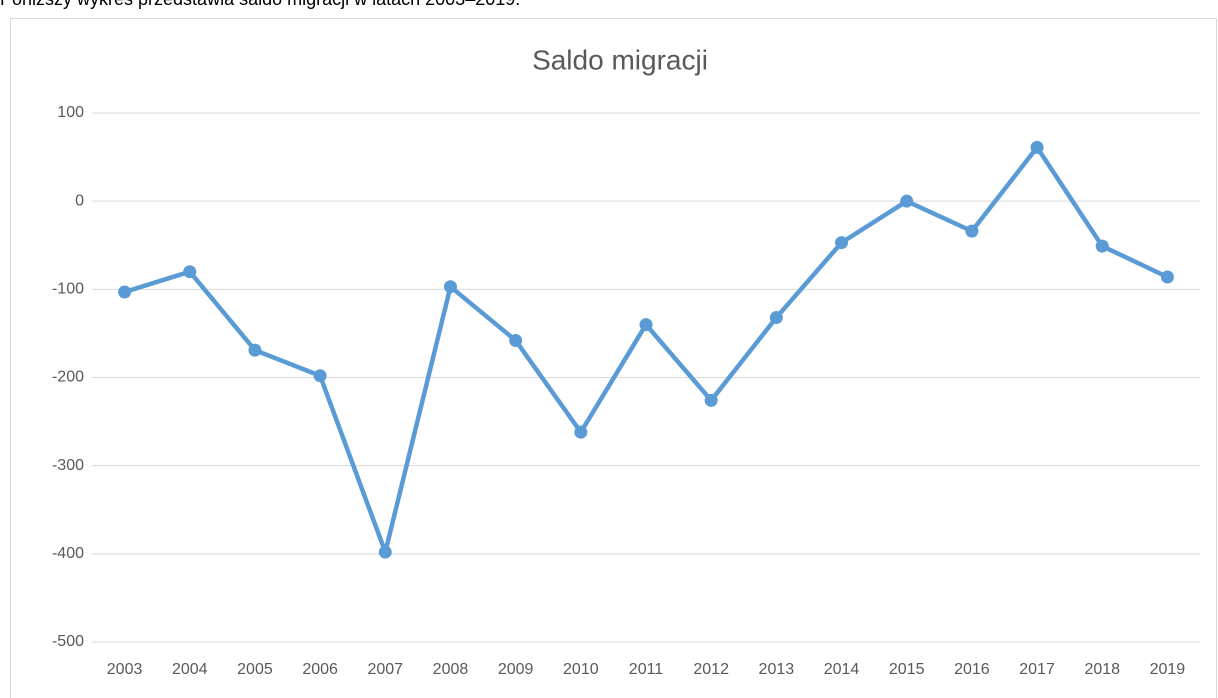  I want to click on x-tick-label: 2007, so click(385, 669).